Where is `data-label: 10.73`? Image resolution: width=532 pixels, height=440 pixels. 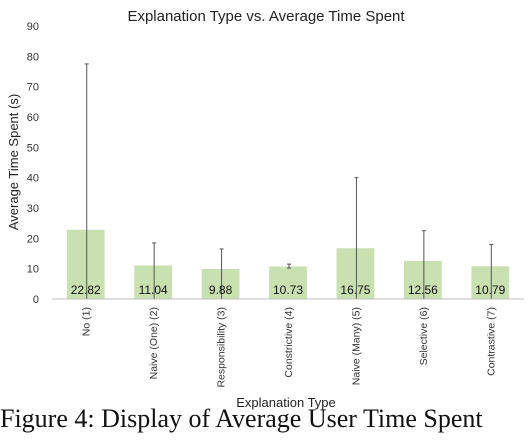
data-label: 10.73 is located at coordinates (288, 290).